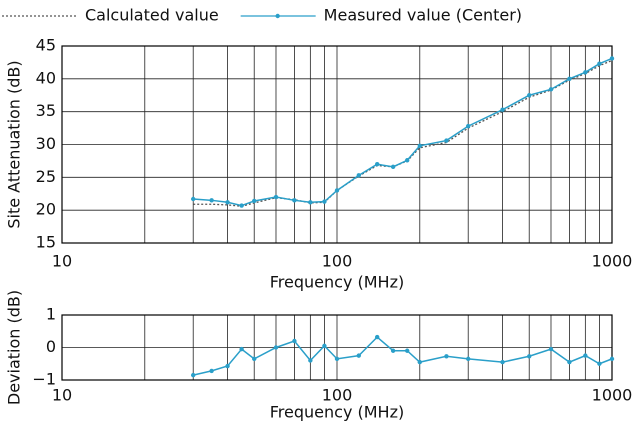  What do you see at coordinates (277, 16) in the screenshot?
I see `legend-marker` at bounding box center [277, 16].